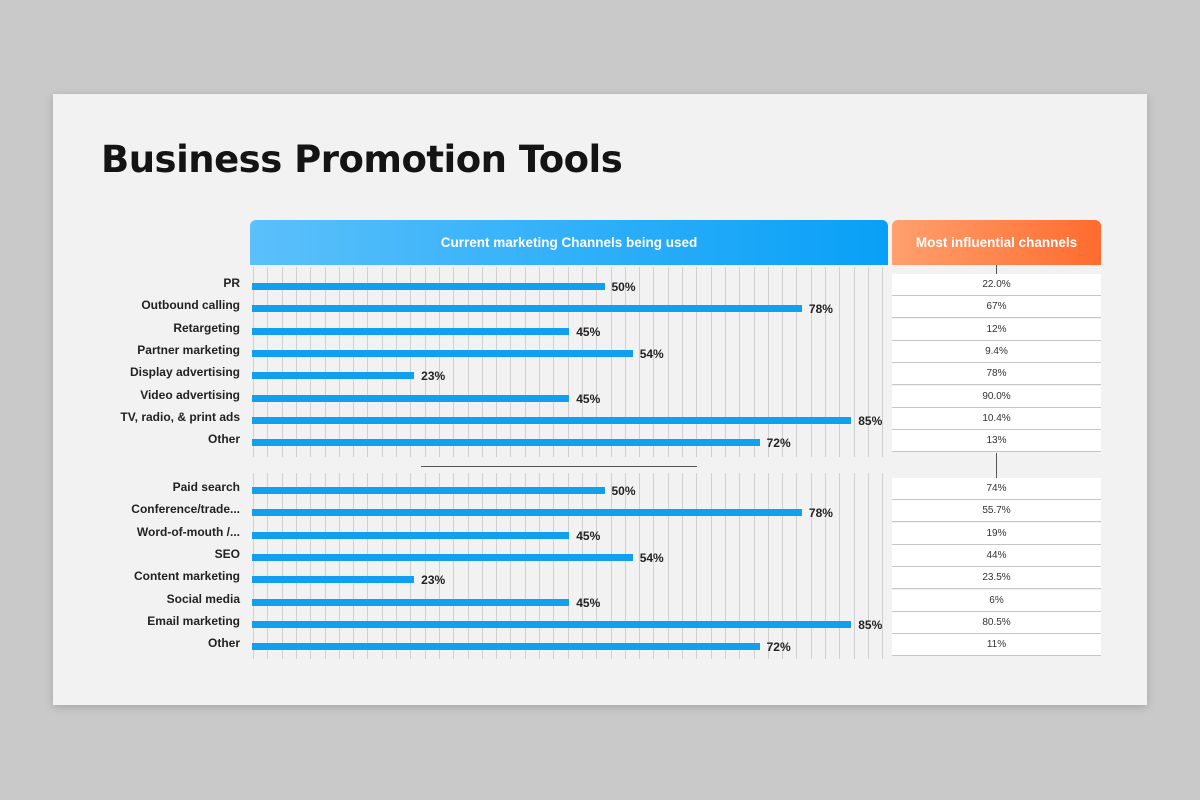  I want to click on bar-value-label: 50%, so click(623, 491).